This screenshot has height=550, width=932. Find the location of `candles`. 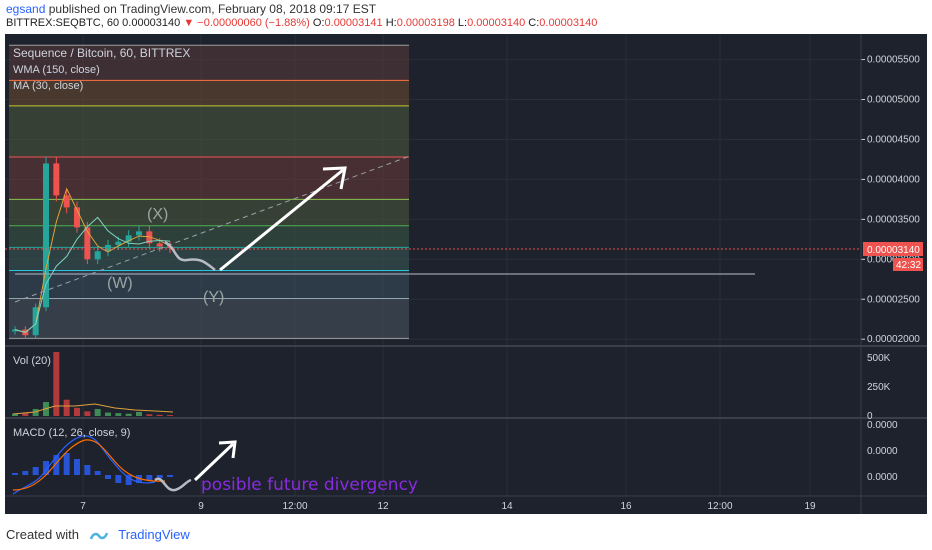

candles is located at coordinates (92, 247).